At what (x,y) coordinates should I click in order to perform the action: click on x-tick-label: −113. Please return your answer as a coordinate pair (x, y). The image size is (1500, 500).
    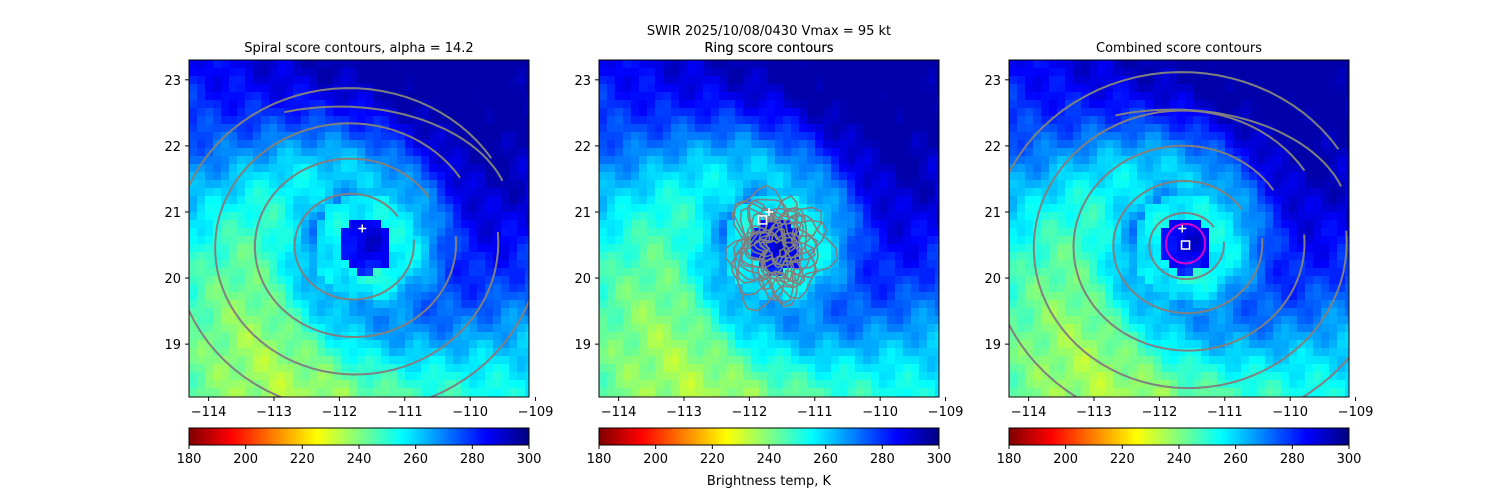
    Looking at the image, I should click on (274, 412).